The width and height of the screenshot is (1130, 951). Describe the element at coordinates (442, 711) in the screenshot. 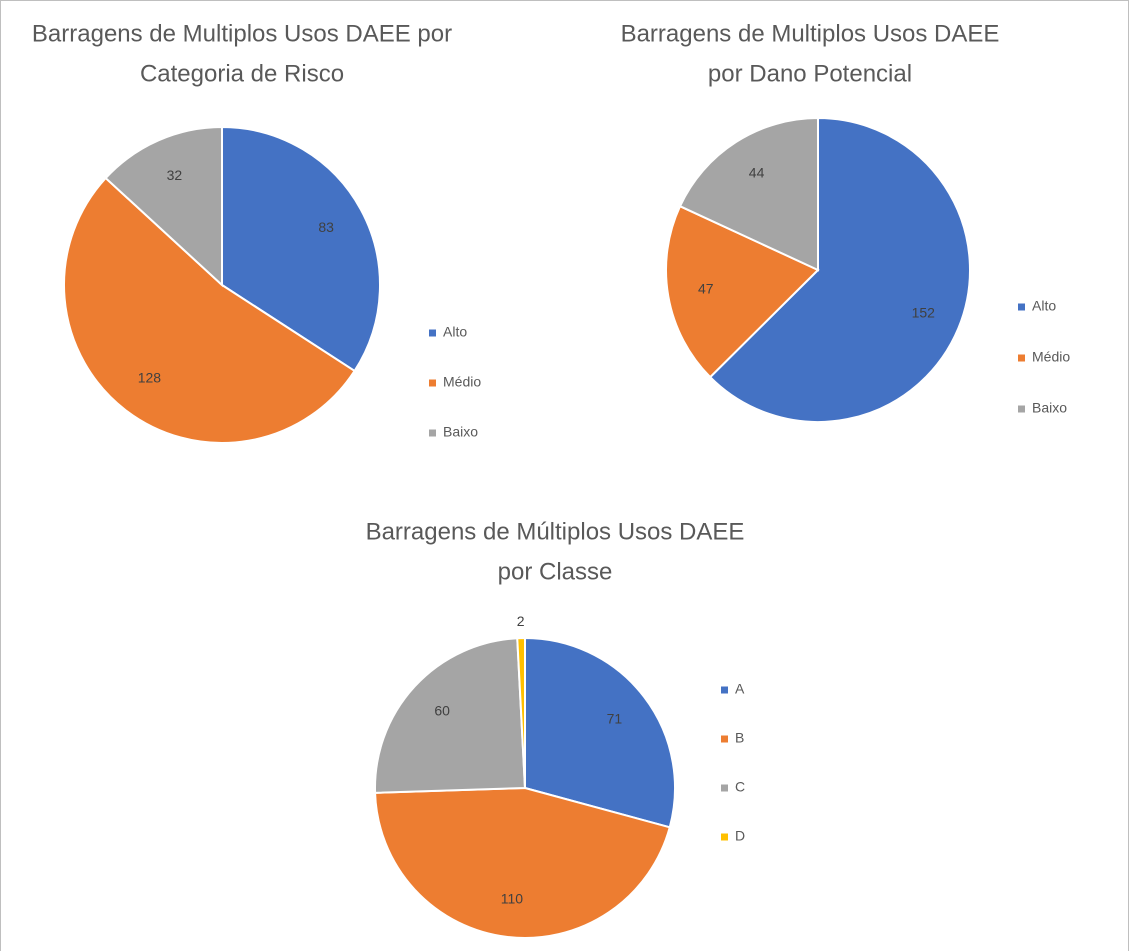

I see `data-label: 60` at that location.